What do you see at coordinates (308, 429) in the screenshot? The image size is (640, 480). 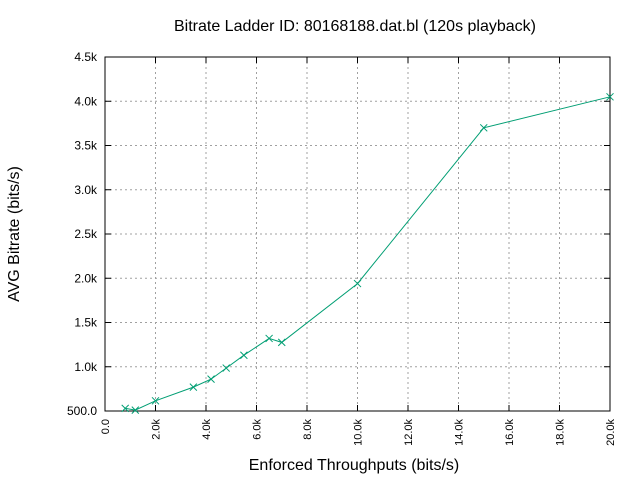 I see `x-tick-label: 8.0k` at bounding box center [308, 429].